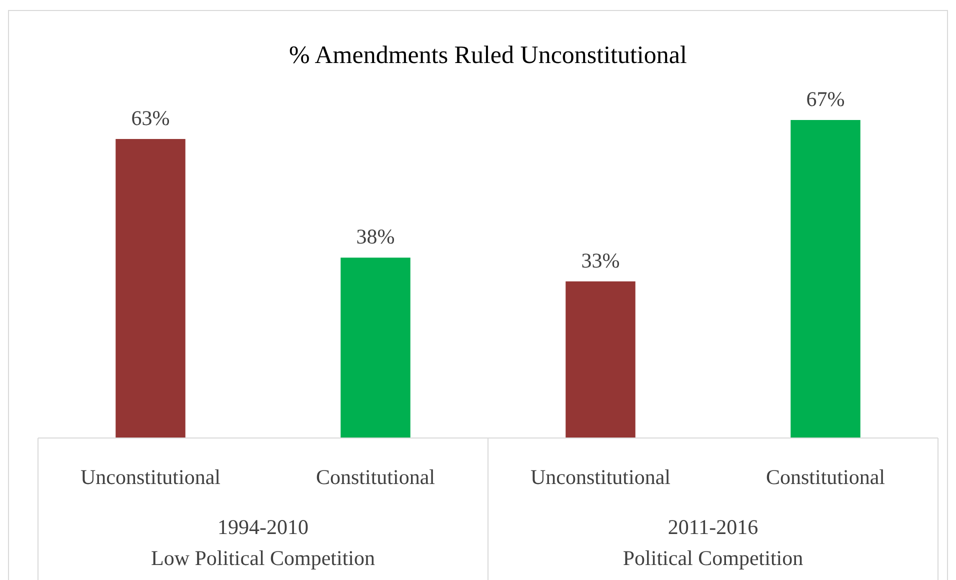 The image size is (956, 580). Describe the element at coordinates (488, 55) in the screenshot. I see `chart-title: % Amendments Ruled Unconstitutional` at that location.